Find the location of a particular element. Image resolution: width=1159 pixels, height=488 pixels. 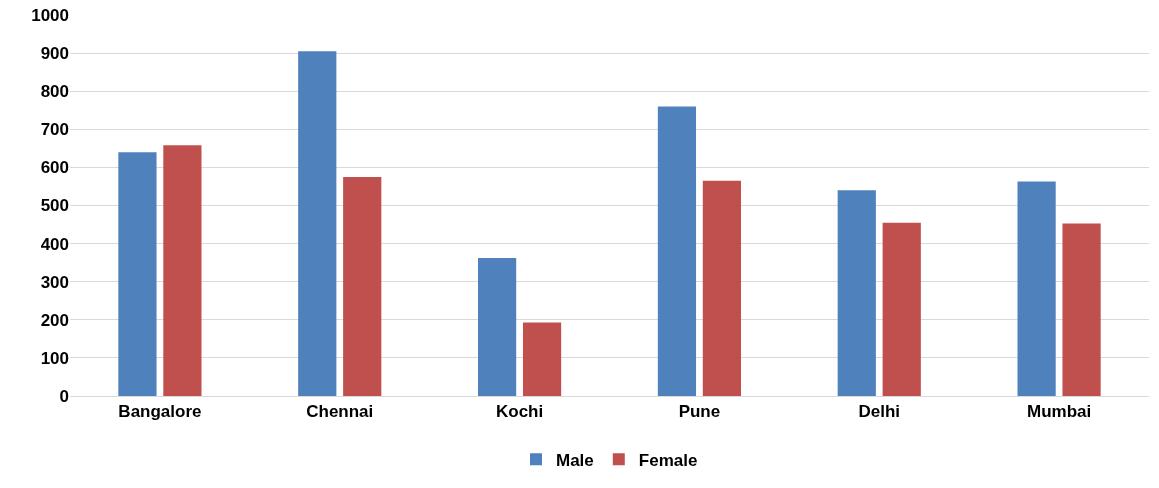

y-tick-label: 800 is located at coordinates (54, 92).